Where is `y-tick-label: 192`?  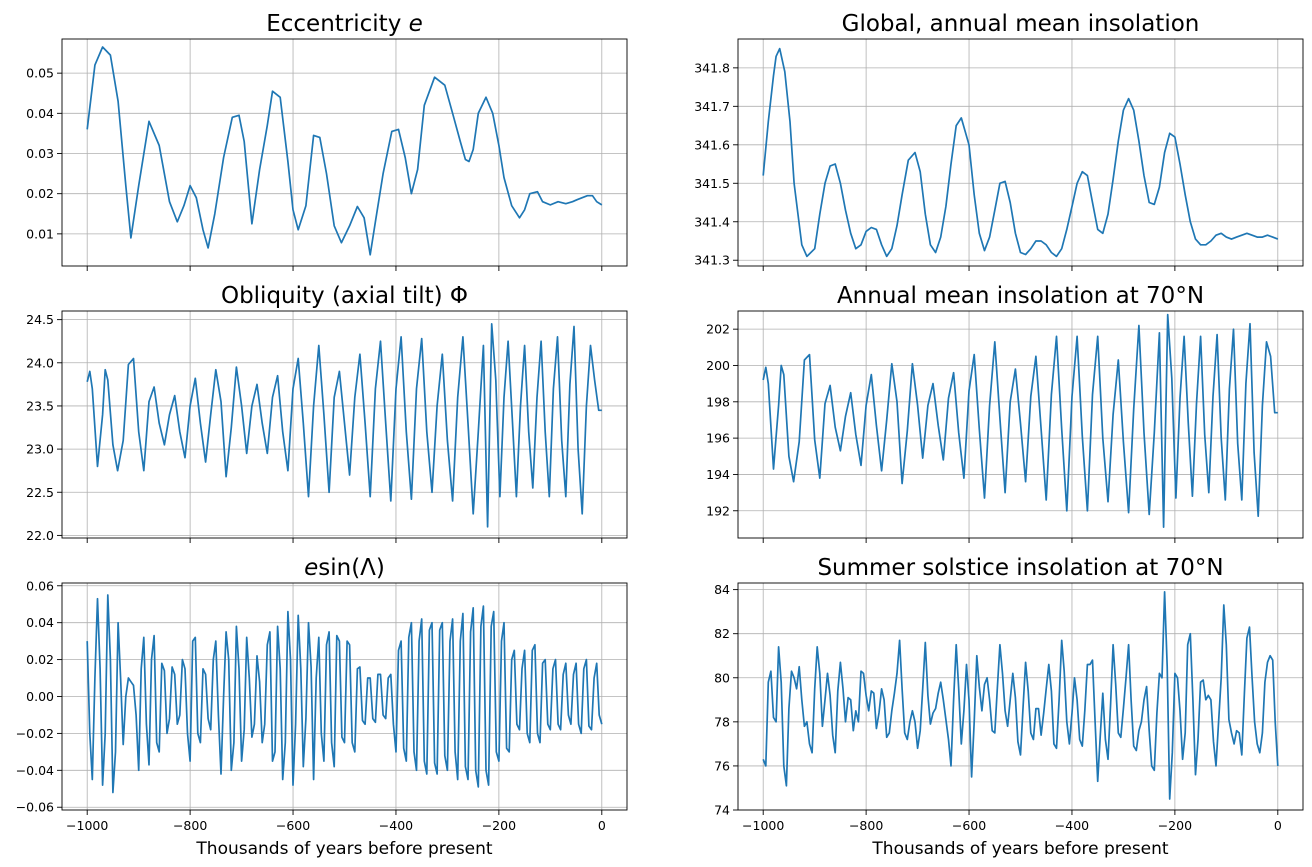 y-tick-label: 192 is located at coordinates (718, 510).